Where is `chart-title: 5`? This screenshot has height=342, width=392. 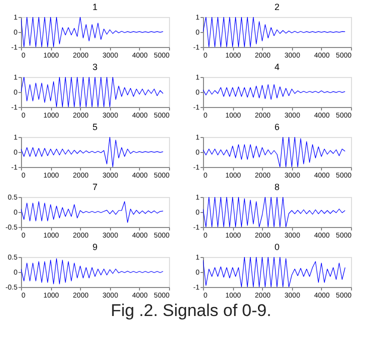
chart-title: 5 is located at coordinates (95, 127).